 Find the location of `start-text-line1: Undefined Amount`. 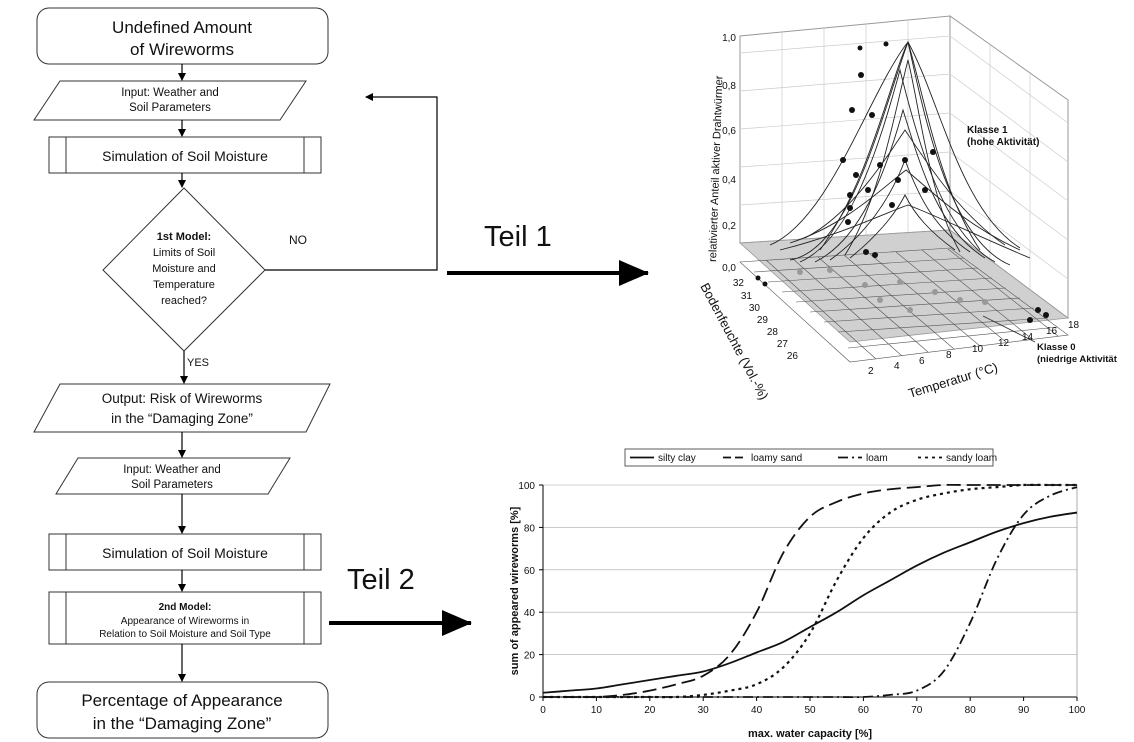

start-text-line1: Undefined Amount is located at coordinates (182, 27).